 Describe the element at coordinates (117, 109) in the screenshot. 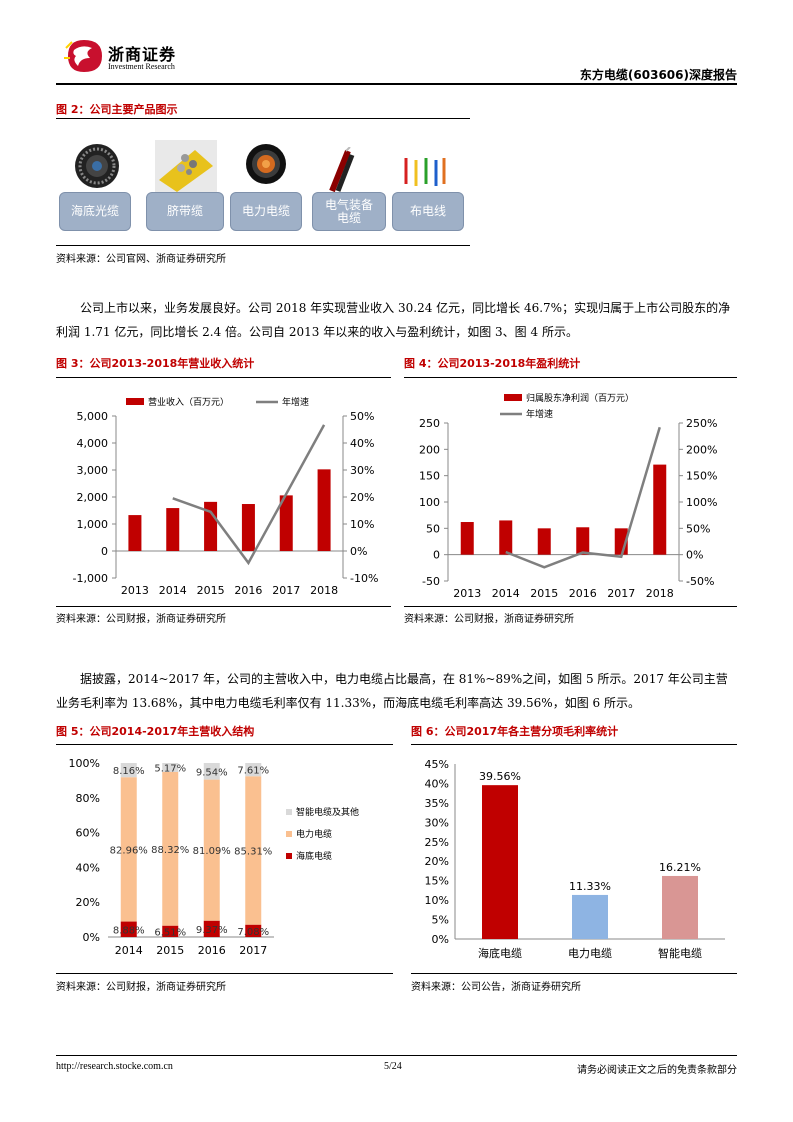

I see `fig2-title: 图 2：公司主要产品图示` at that location.